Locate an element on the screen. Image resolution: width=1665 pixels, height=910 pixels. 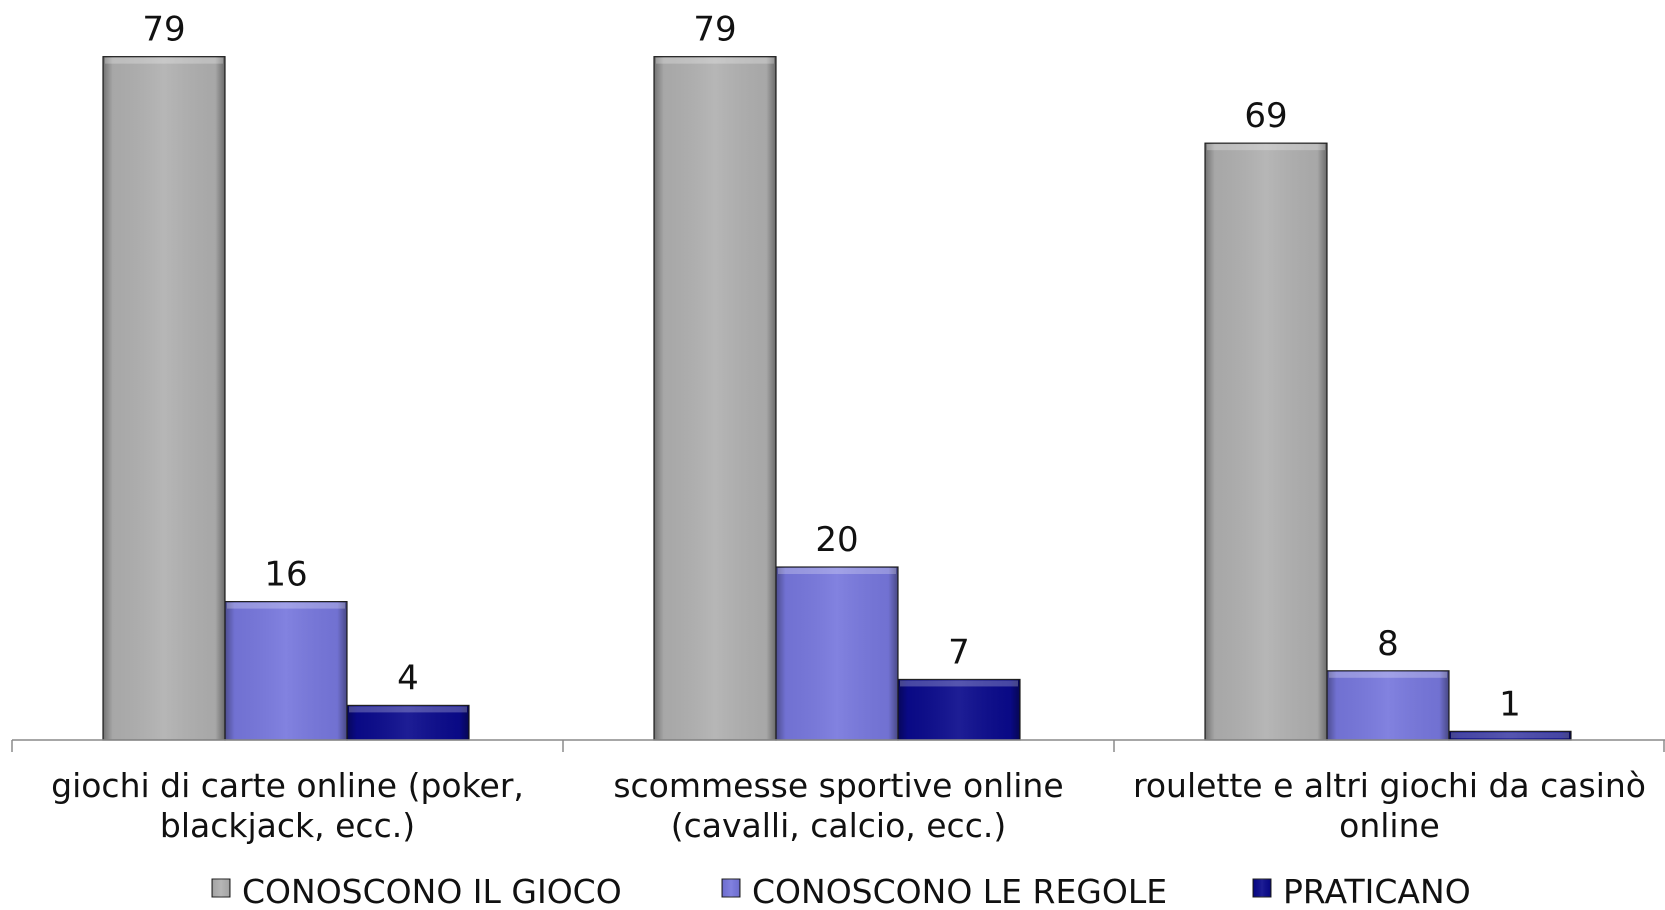
category-label-3-line-2: online is located at coordinates (1389, 825).